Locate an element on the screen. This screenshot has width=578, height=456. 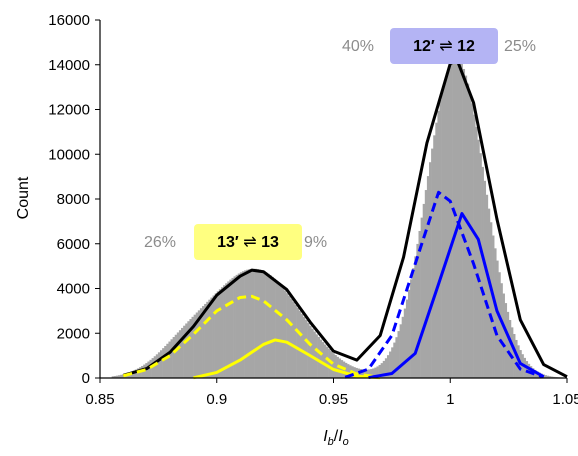
x-tick-label: 1.05 is located at coordinates (565, 399).